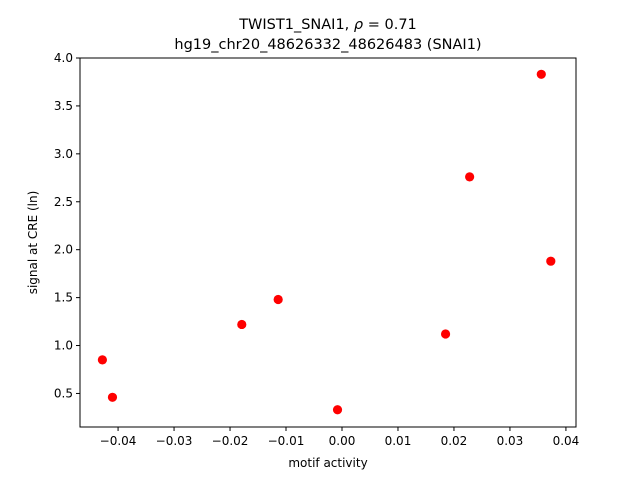  What do you see at coordinates (327, 463) in the screenshot?
I see `x-axis-label: motif activity` at bounding box center [327, 463].